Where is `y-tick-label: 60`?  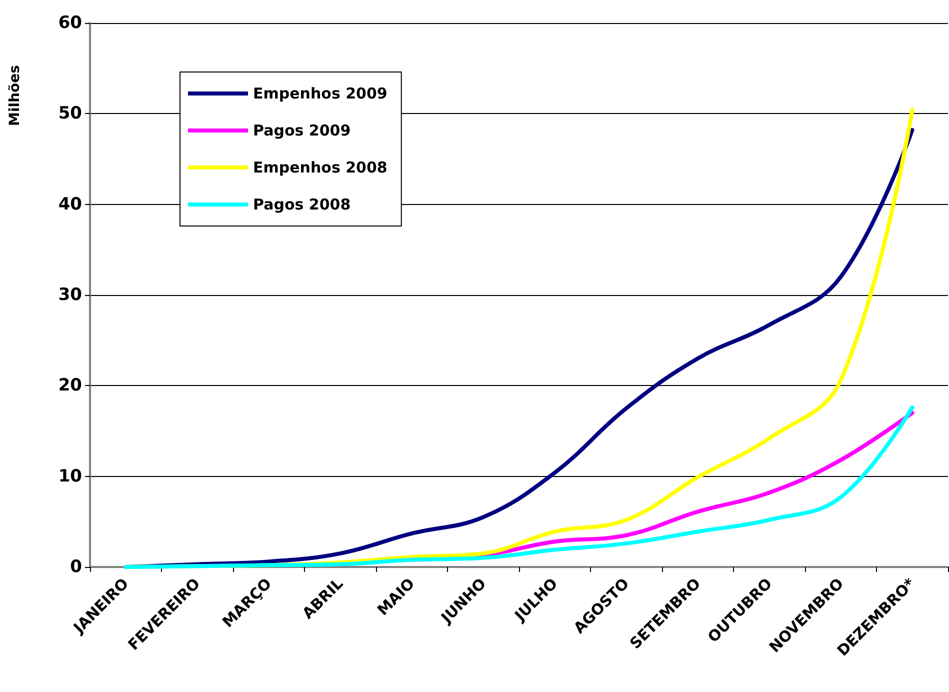 y-tick-label: 60 is located at coordinates (70, 23).